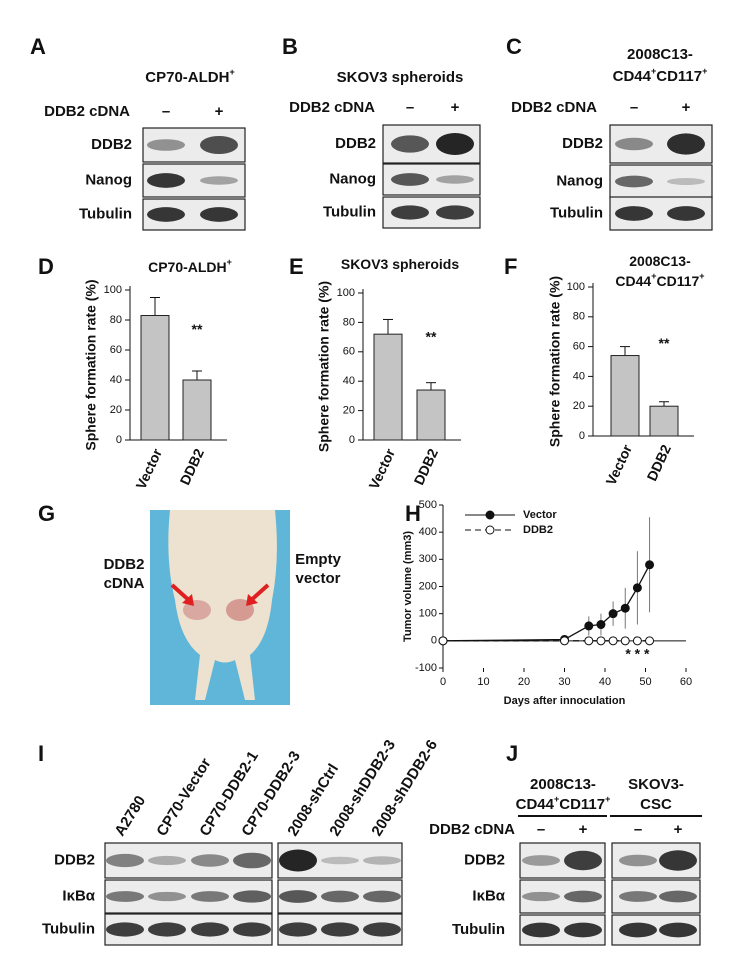 This screenshot has height=980, width=753. What do you see at coordinates (408, 586) in the screenshot?
I see `y-axis-label: Tumor volume (mm3)` at bounding box center [408, 586].